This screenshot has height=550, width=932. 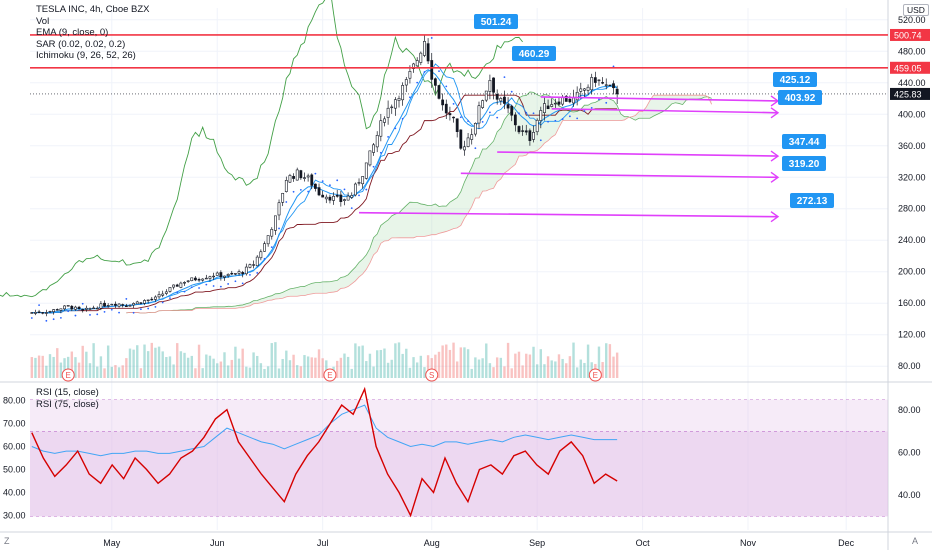 What do you see at coordinates (93, 9) in the screenshot?
I see `legend-title: TESLA INC, 4h, Cboe BZX` at bounding box center [93, 9].